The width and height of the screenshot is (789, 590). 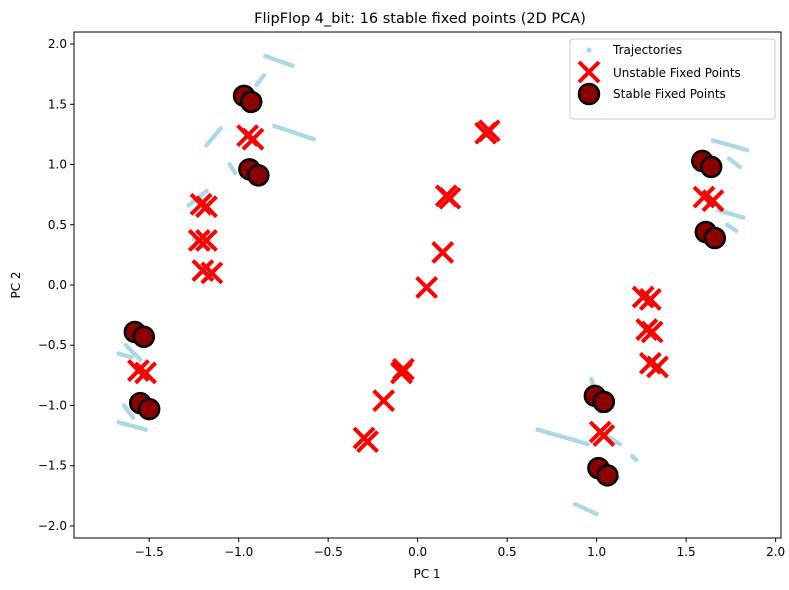 What do you see at coordinates (417, 552) in the screenshot?
I see `x-tick-label: 0.0` at bounding box center [417, 552].